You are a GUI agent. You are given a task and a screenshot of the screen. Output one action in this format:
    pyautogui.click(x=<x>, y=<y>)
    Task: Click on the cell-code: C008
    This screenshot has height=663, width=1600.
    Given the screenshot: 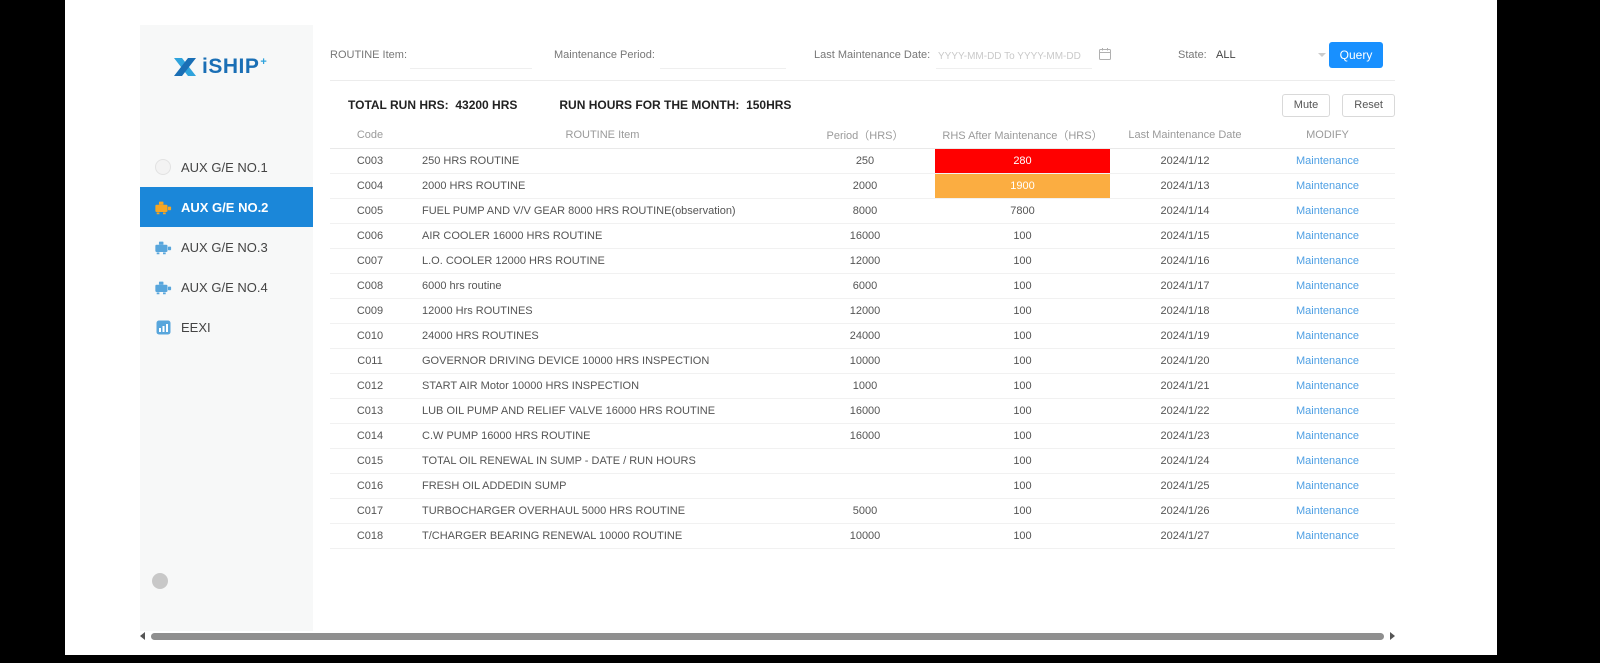 What is the action you would take?
    pyautogui.click(x=370, y=286)
    